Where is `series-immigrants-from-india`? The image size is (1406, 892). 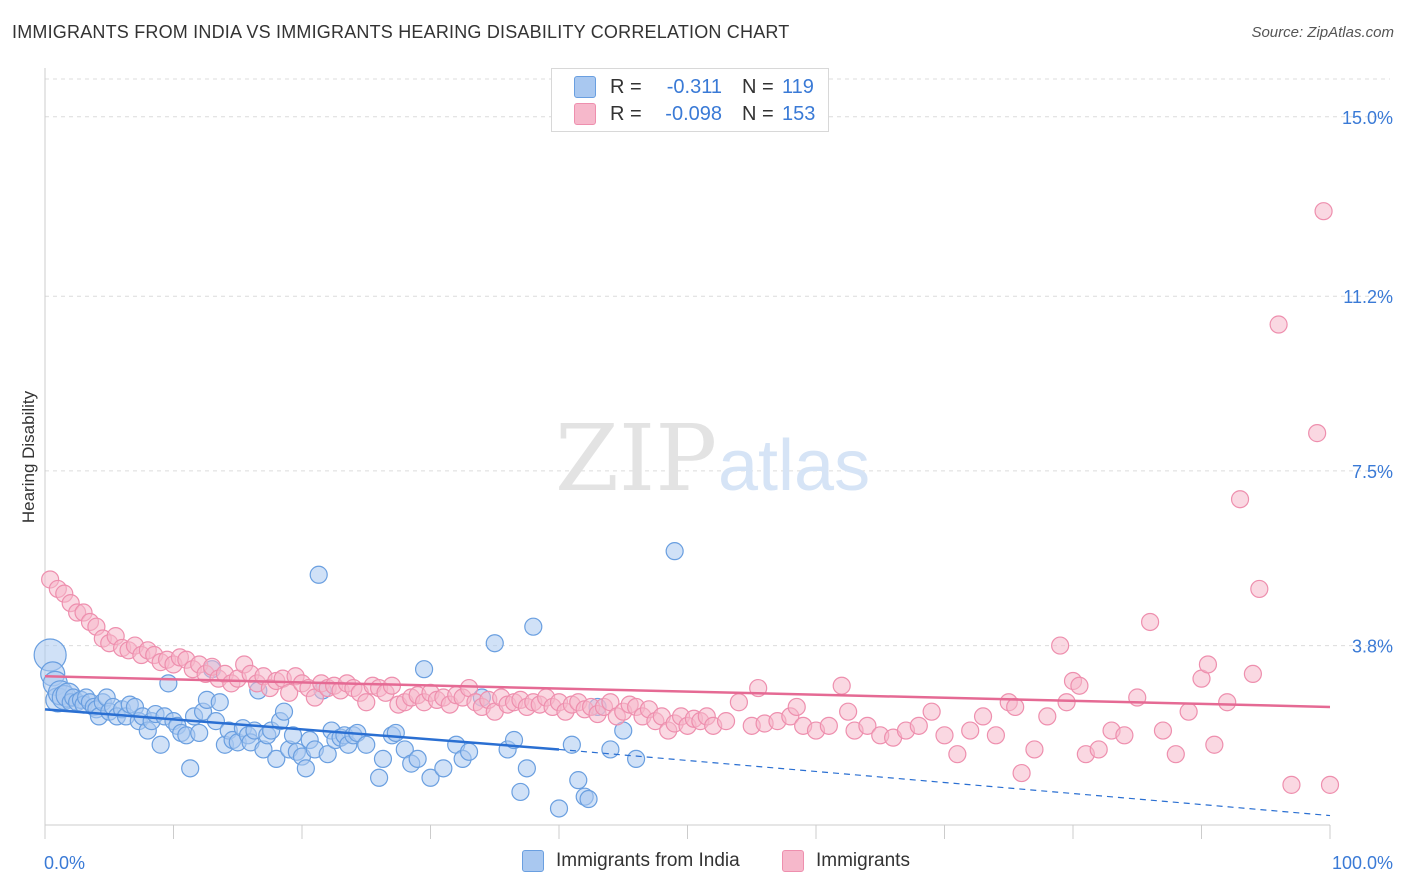
series-immigrants-from-india is located at coordinates (358, 680).